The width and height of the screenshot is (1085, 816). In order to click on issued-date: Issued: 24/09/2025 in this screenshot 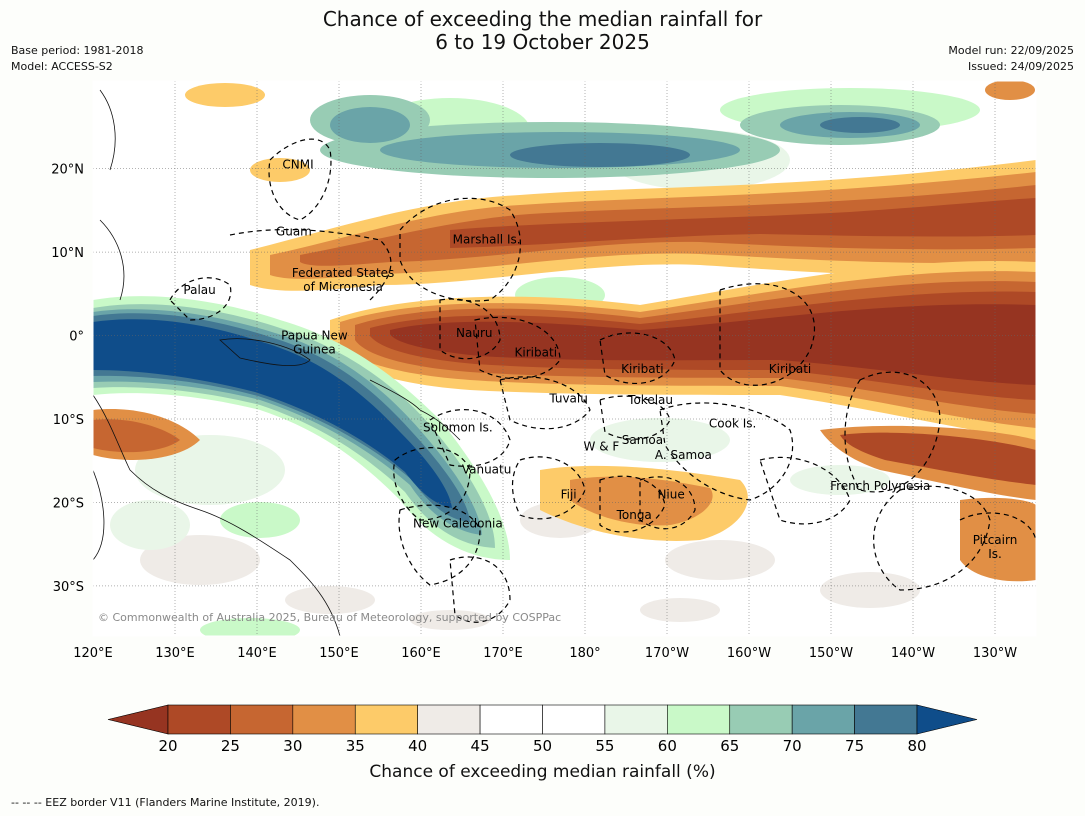, I will do `click(1020, 66)`.